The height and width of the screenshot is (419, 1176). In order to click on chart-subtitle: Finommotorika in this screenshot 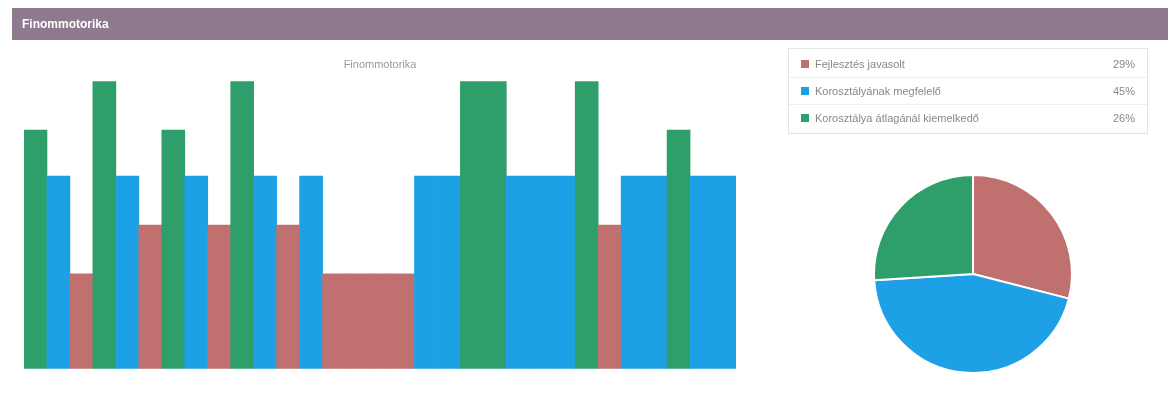, I will do `click(380, 63)`.